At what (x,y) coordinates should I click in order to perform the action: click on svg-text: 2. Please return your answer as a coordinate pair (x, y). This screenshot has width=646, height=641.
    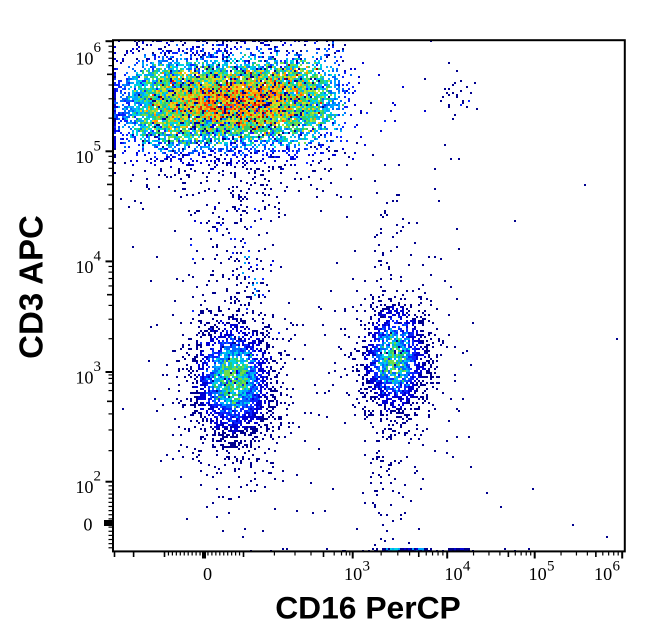
    Looking at the image, I should click on (98, 477).